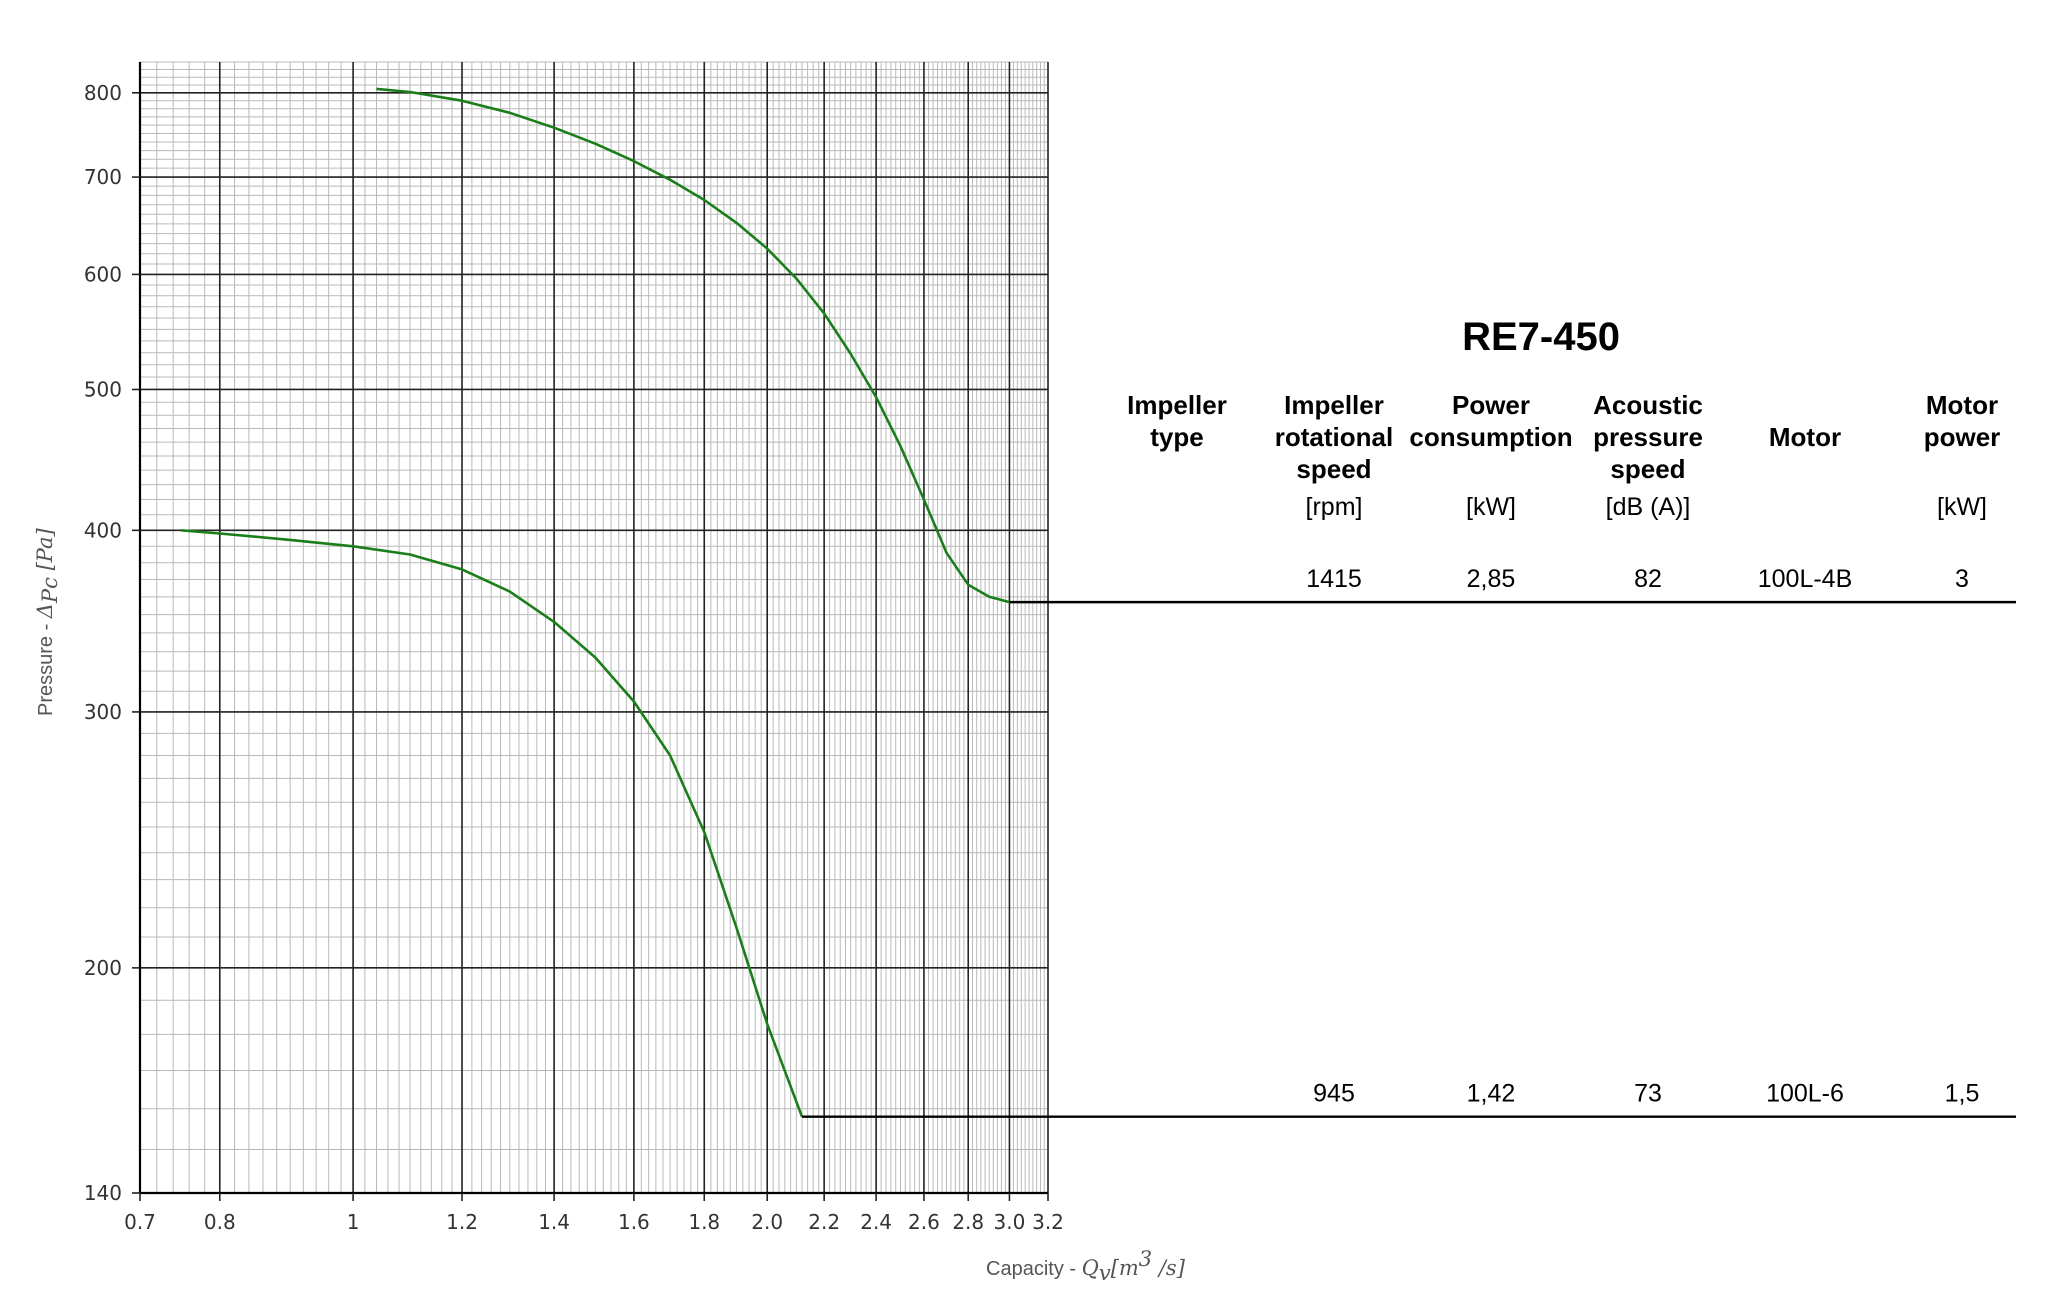 Image resolution: width=2066 pixels, height=1299 pixels. Describe the element at coordinates (1490, 437) in the screenshot. I see `table-header: consumption` at that location.